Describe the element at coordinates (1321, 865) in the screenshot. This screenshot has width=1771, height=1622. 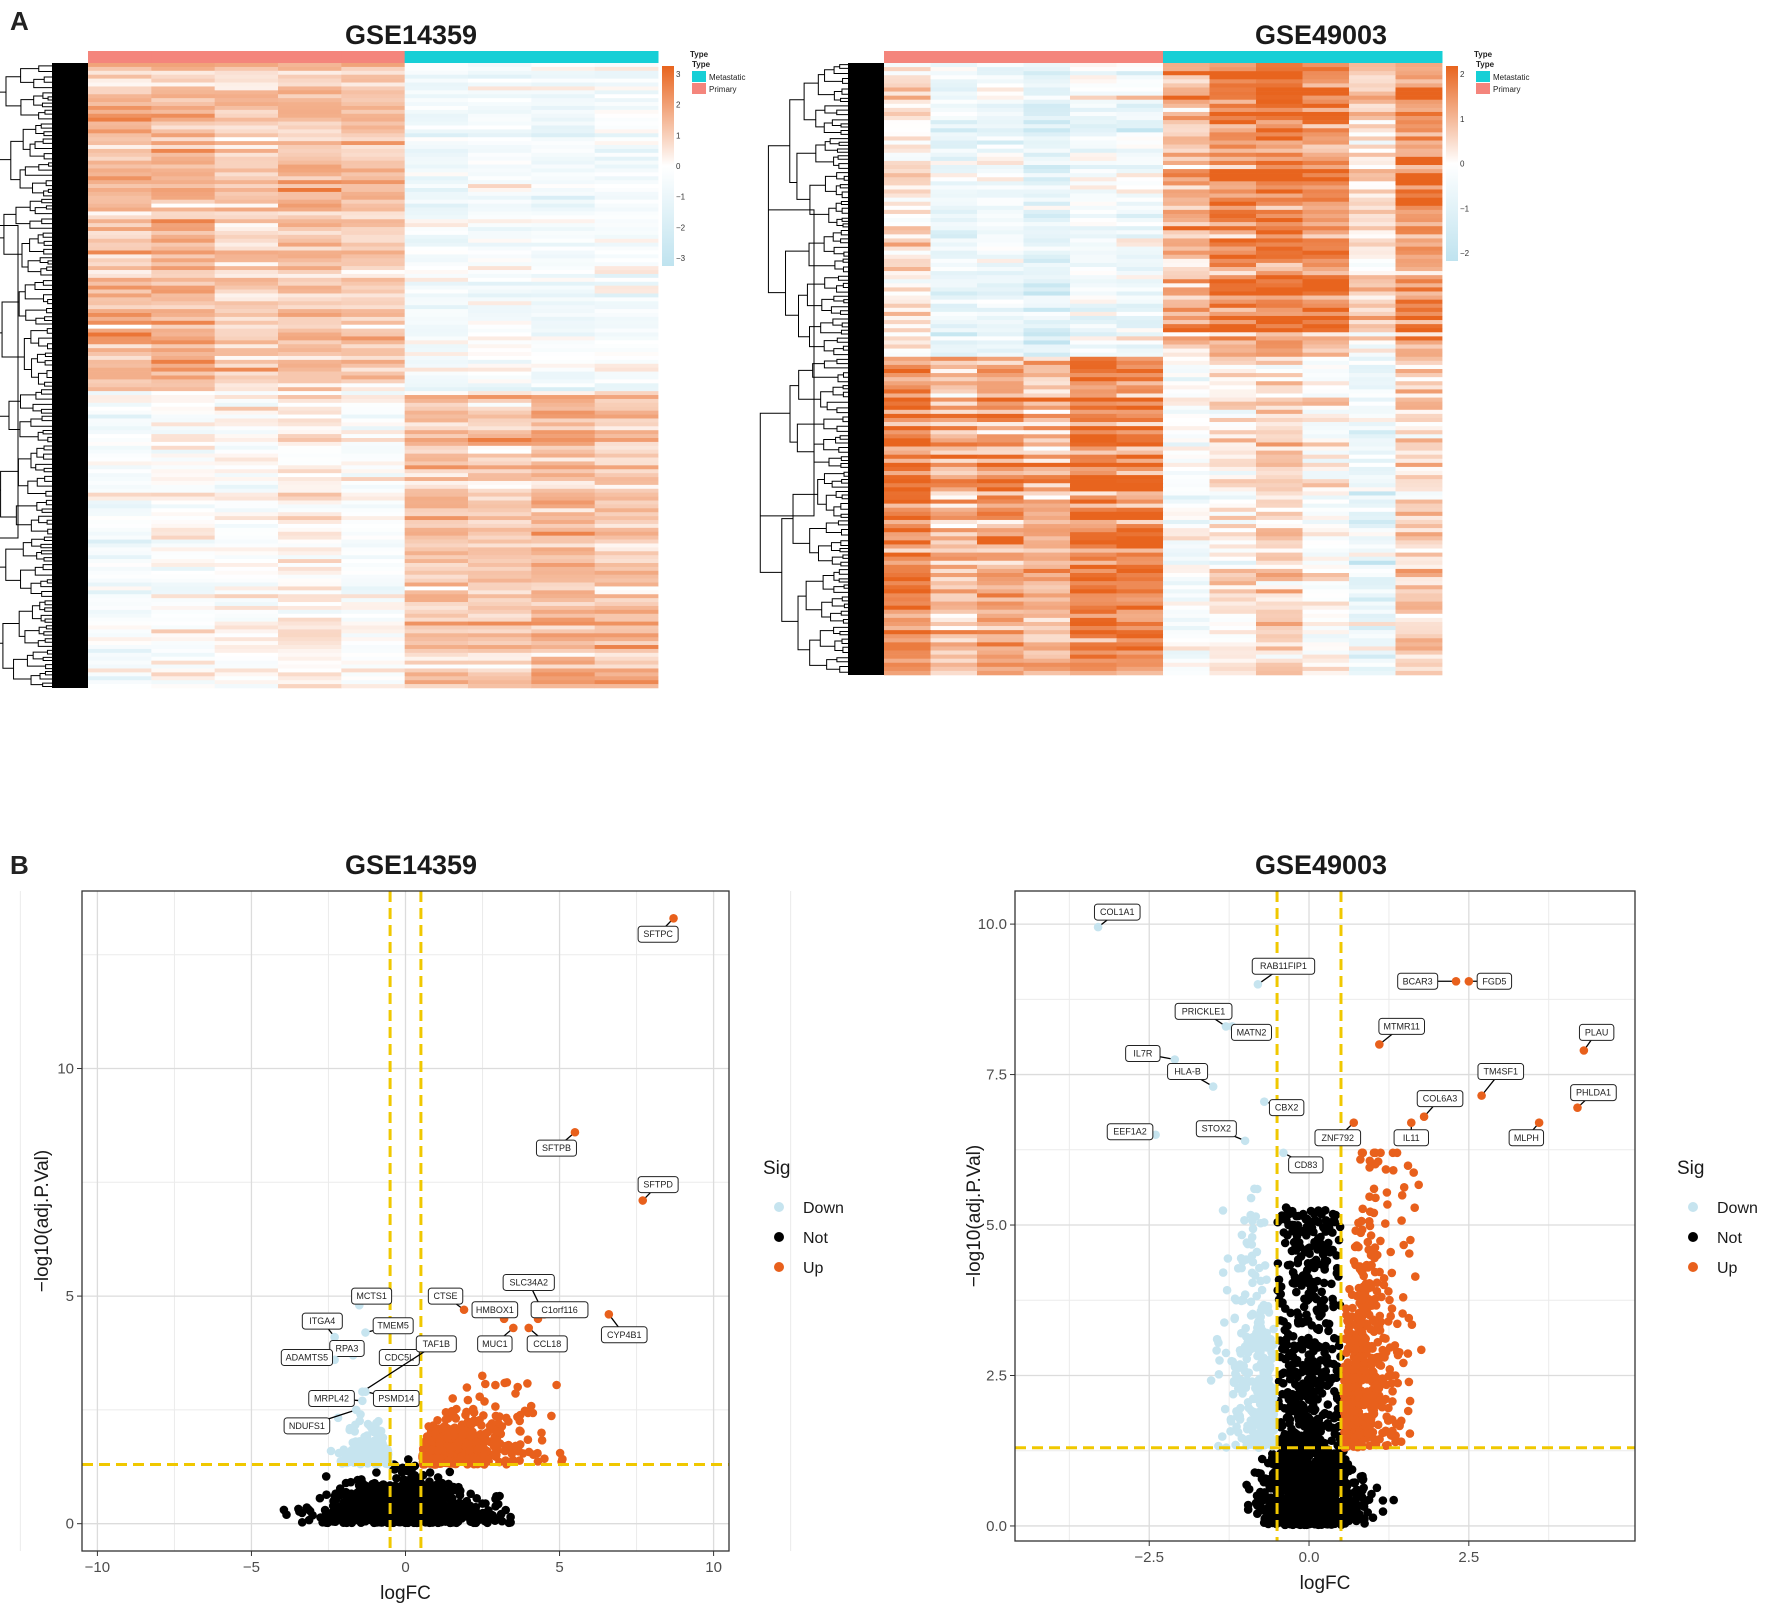
I see `volcano-2-title: GSE49003` at that location.